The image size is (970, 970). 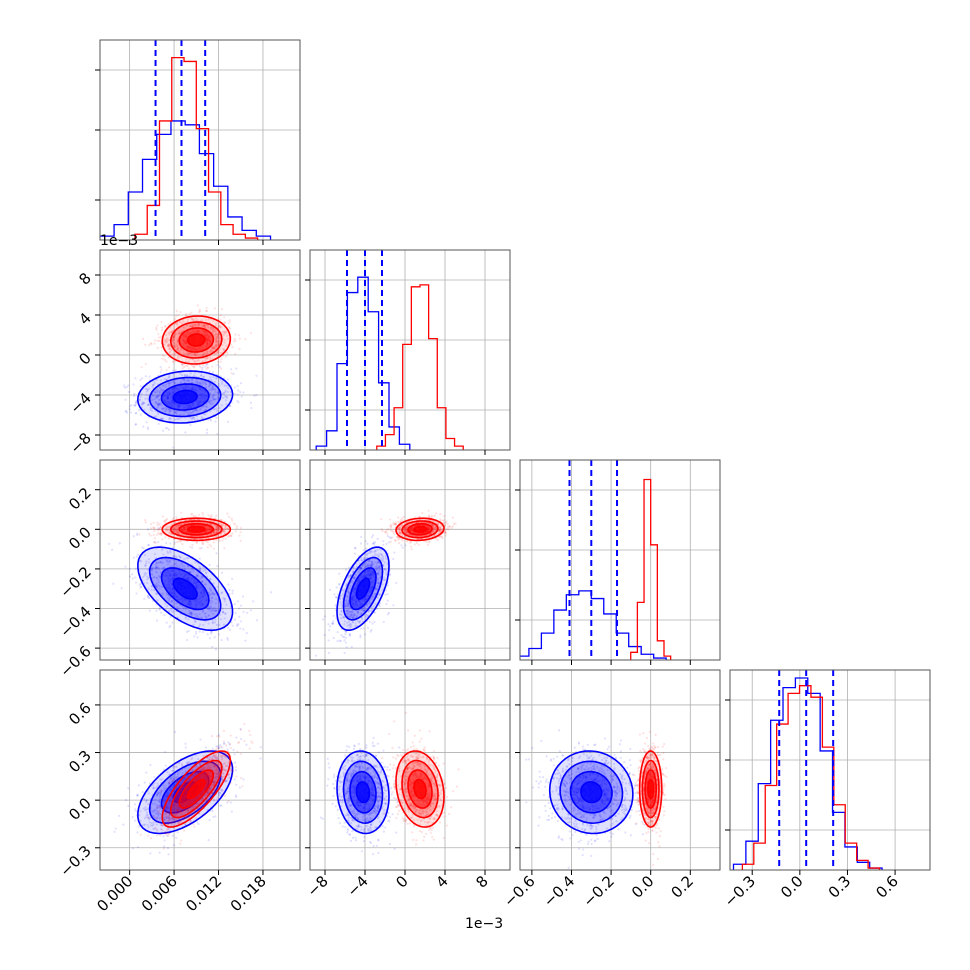 I want to click on y-tick-label: 8, so click(x=84, y=278).